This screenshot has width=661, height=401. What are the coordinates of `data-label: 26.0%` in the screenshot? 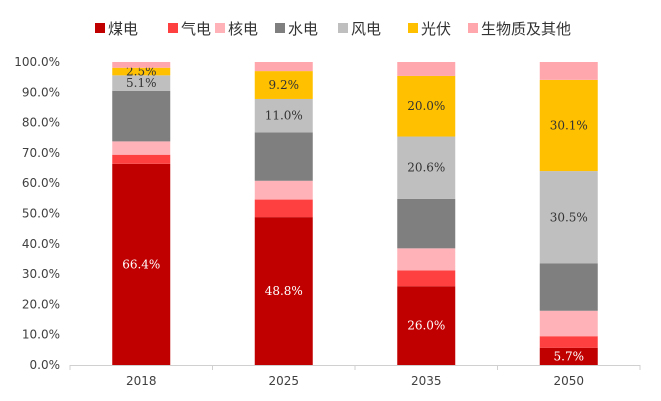 It's located at (426, 326).